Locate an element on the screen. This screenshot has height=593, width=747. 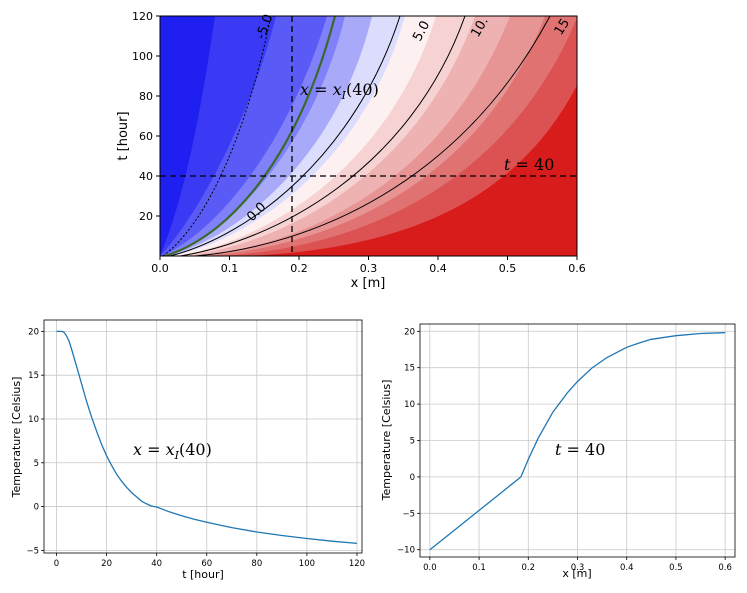
left-xtick-label: 120 is located at coordinates (357, 564).